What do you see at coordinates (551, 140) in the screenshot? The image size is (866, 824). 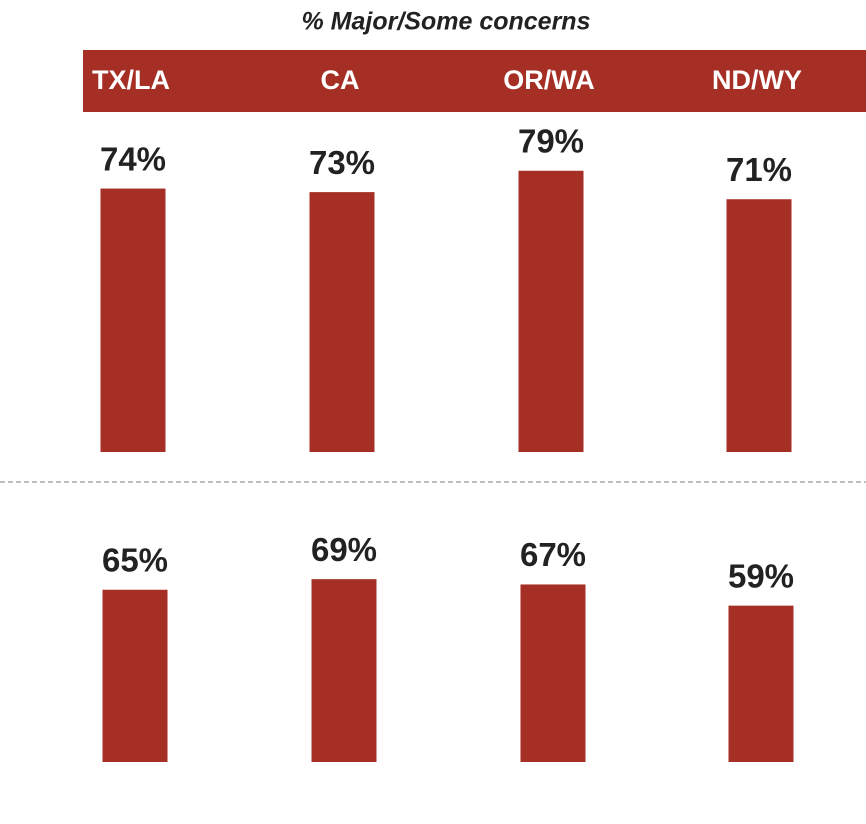 I see `value-label: 79%` at bounding box center [551, 140].